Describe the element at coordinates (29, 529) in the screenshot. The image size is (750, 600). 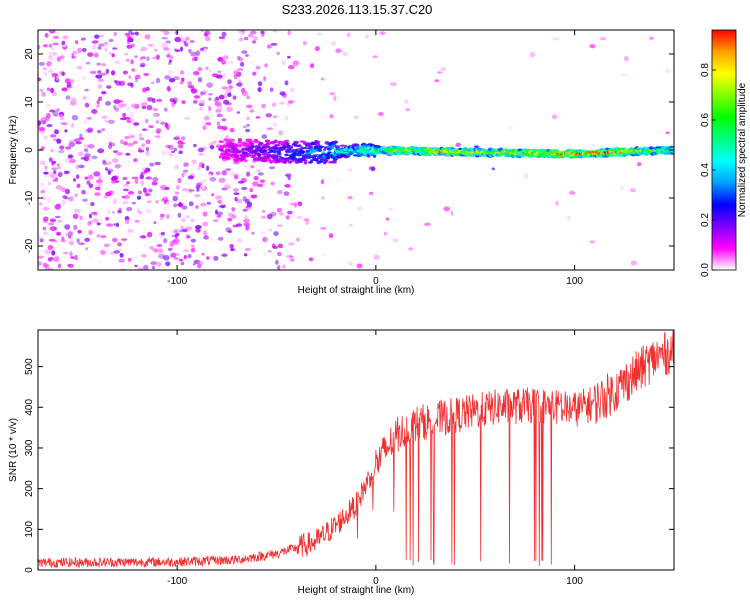
I see `snr-y-tick-label: 100` at that location.